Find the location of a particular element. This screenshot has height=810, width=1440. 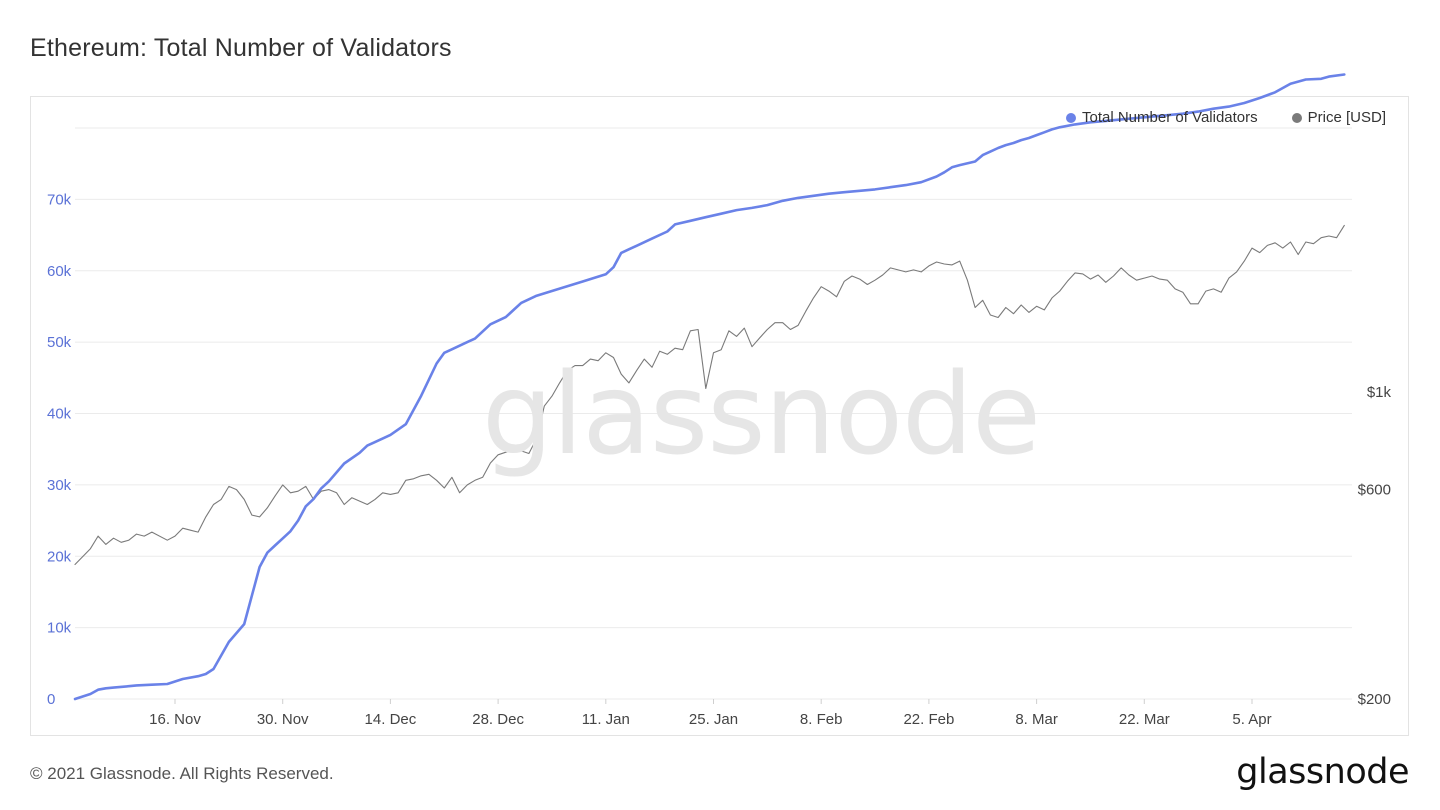

left-tick-label-5: 50k is located at coordinates (59, 342).